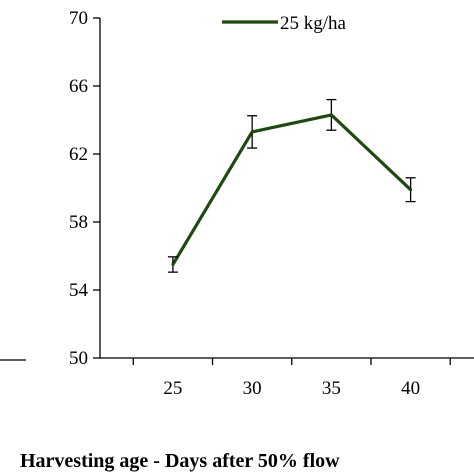  I want to click on x-tick-label: 30, so click(252, 388).